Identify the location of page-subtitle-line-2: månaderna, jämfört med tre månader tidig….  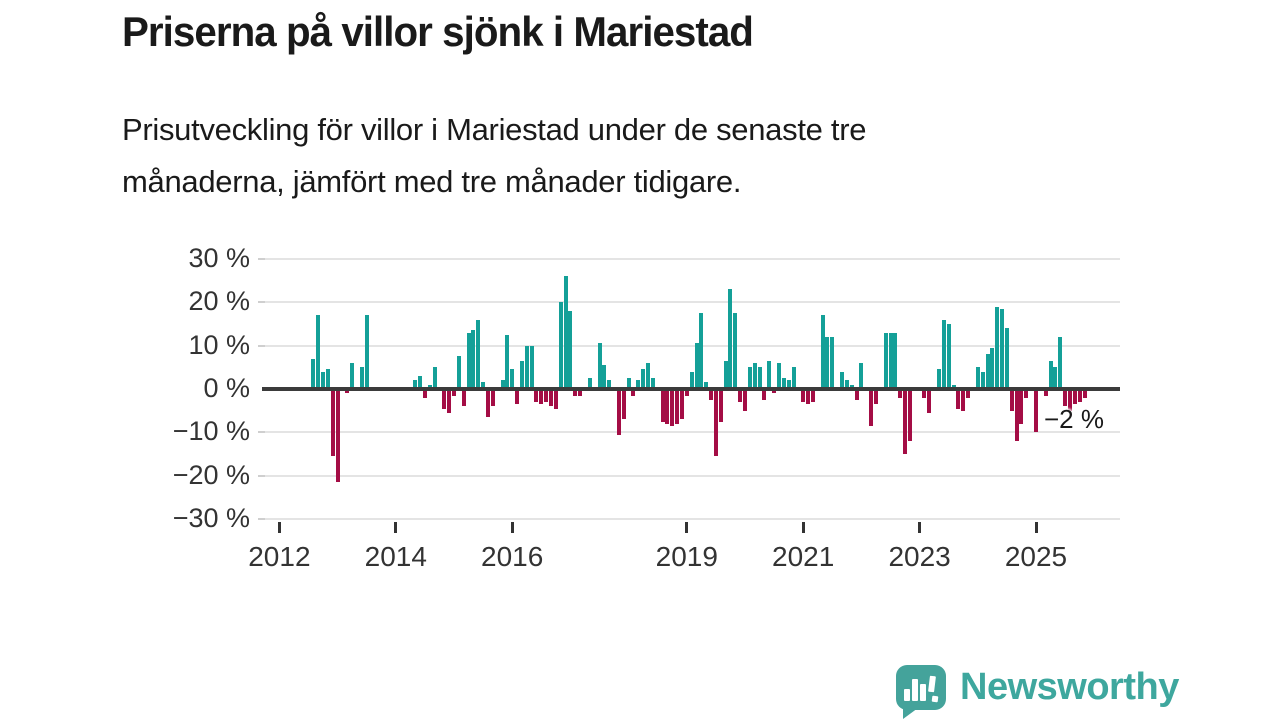
(432, 181).